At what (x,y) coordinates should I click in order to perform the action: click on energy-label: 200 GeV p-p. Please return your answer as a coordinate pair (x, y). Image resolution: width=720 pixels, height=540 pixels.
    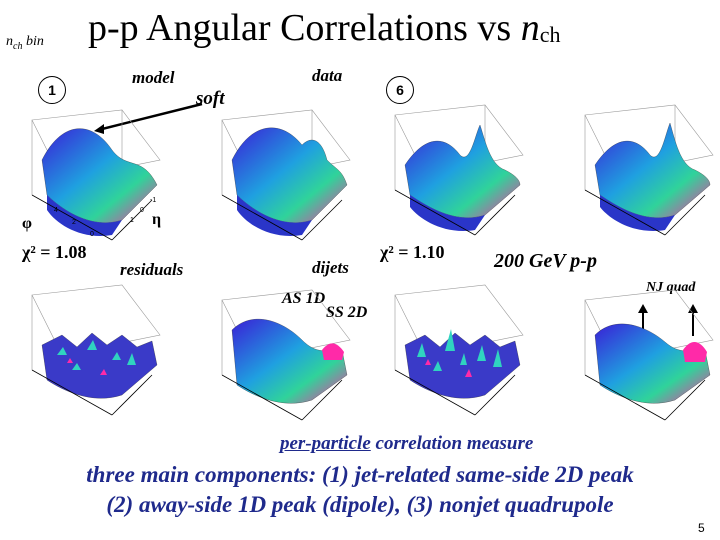
    Looking at the image, I should click on (545, 261).